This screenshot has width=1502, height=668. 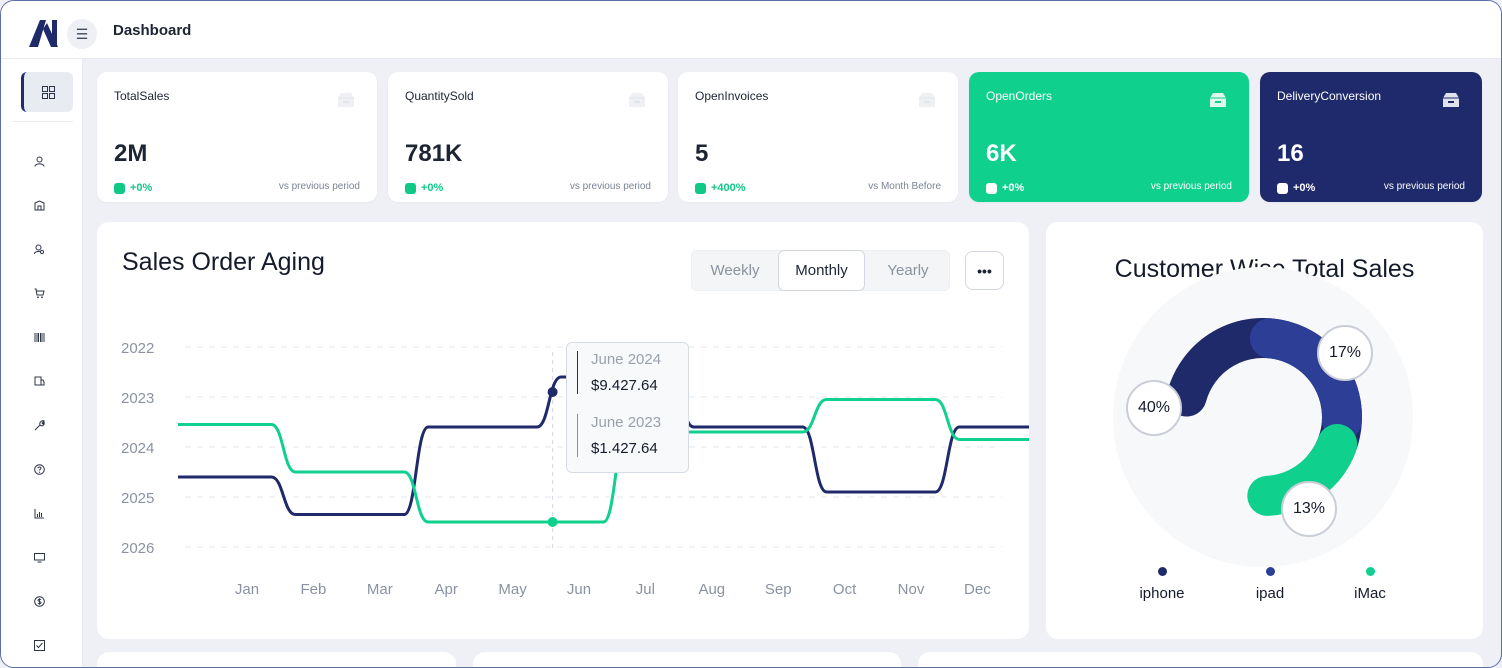 I want to click on more-options-button: •••, so click(x=984, y=270).